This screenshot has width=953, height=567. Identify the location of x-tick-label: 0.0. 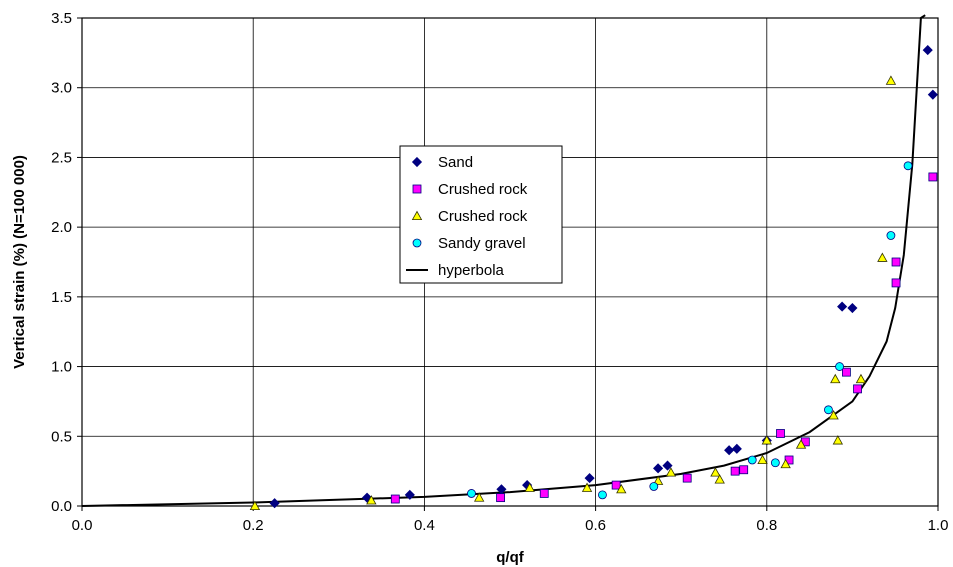
(82, 525).